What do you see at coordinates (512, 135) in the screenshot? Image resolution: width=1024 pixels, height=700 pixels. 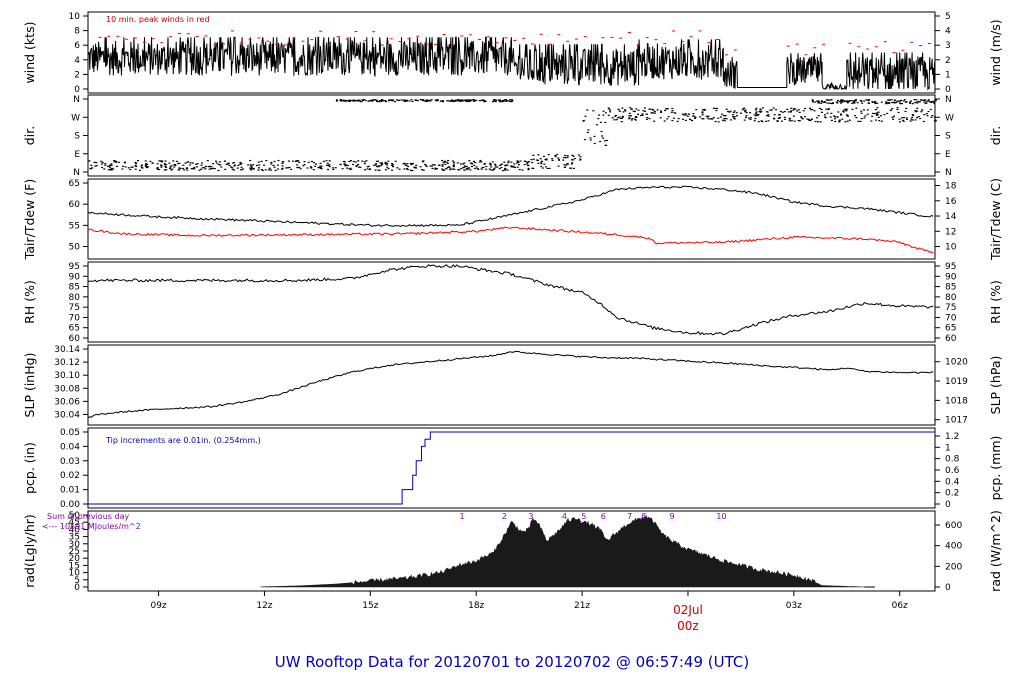 I see `direction-panel-frame: dir. dir.` at bounding box center [512, 135].